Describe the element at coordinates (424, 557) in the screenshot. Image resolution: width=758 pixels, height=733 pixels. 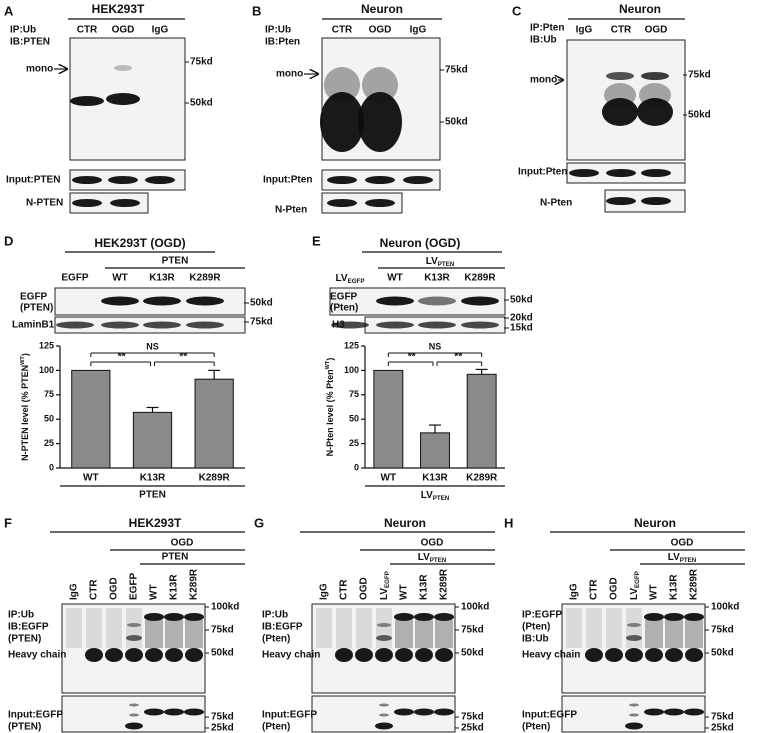
I see `group-label: LV` at that location.